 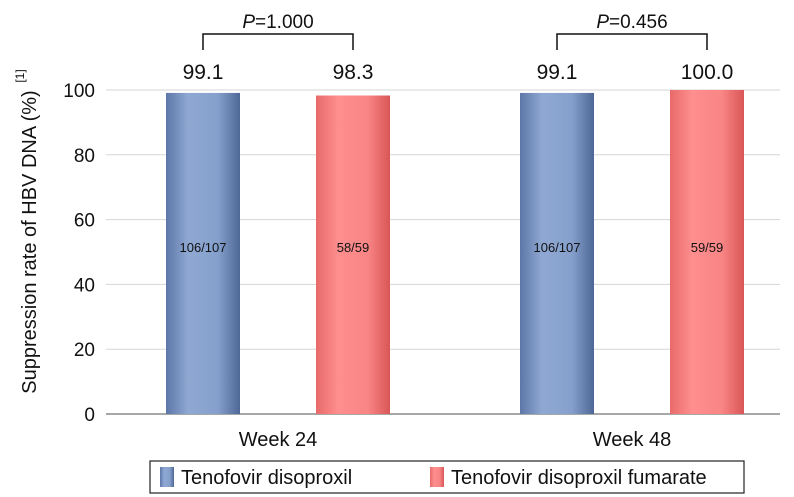 I want to click on y-tick-label: 20, so click(x=84, y=350).